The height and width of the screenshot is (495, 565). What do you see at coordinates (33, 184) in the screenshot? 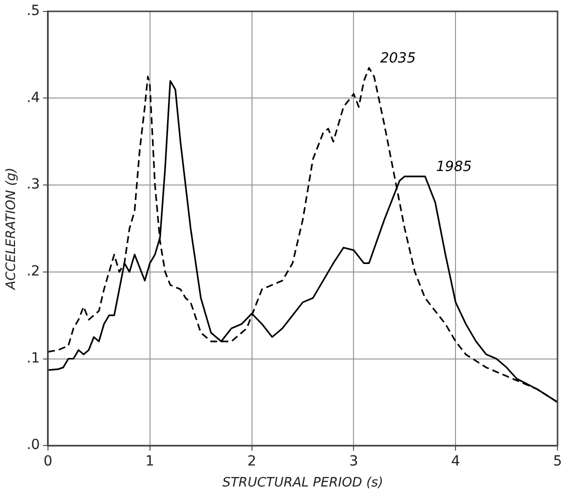
I see `y-tick-label: .3` at bounding box center [33, 184].